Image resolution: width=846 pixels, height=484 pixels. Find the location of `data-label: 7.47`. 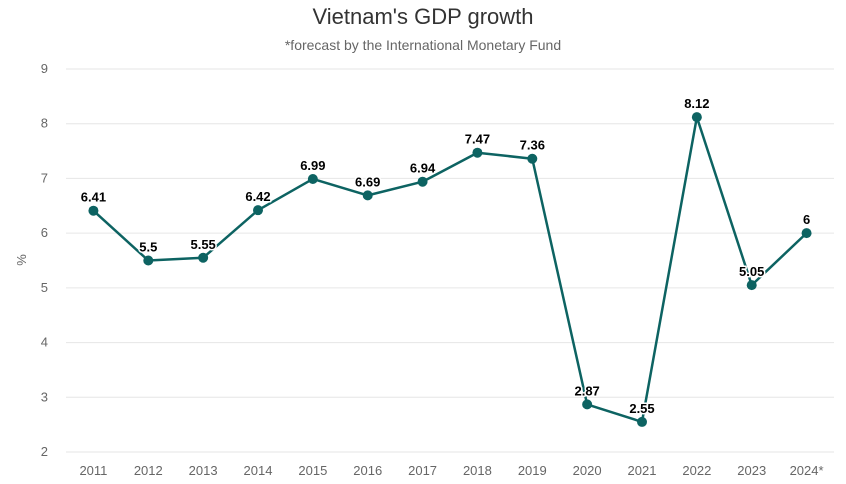

data-label: 7.47 is located at coordinates (477, 139).